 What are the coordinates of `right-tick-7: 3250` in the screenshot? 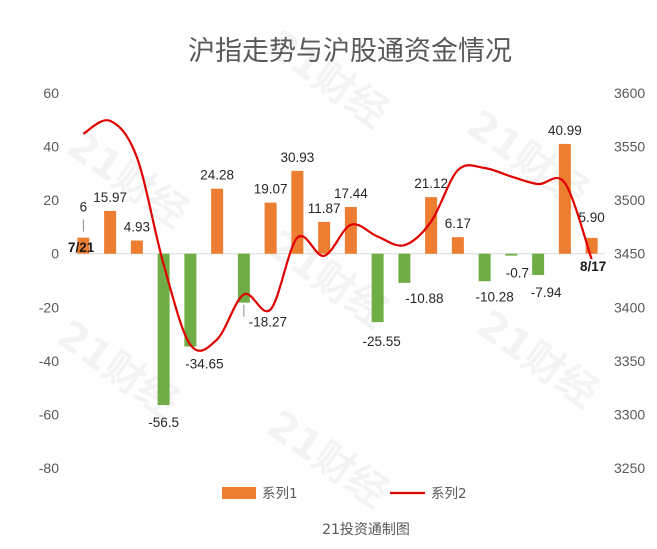 It's located at (629, 468).